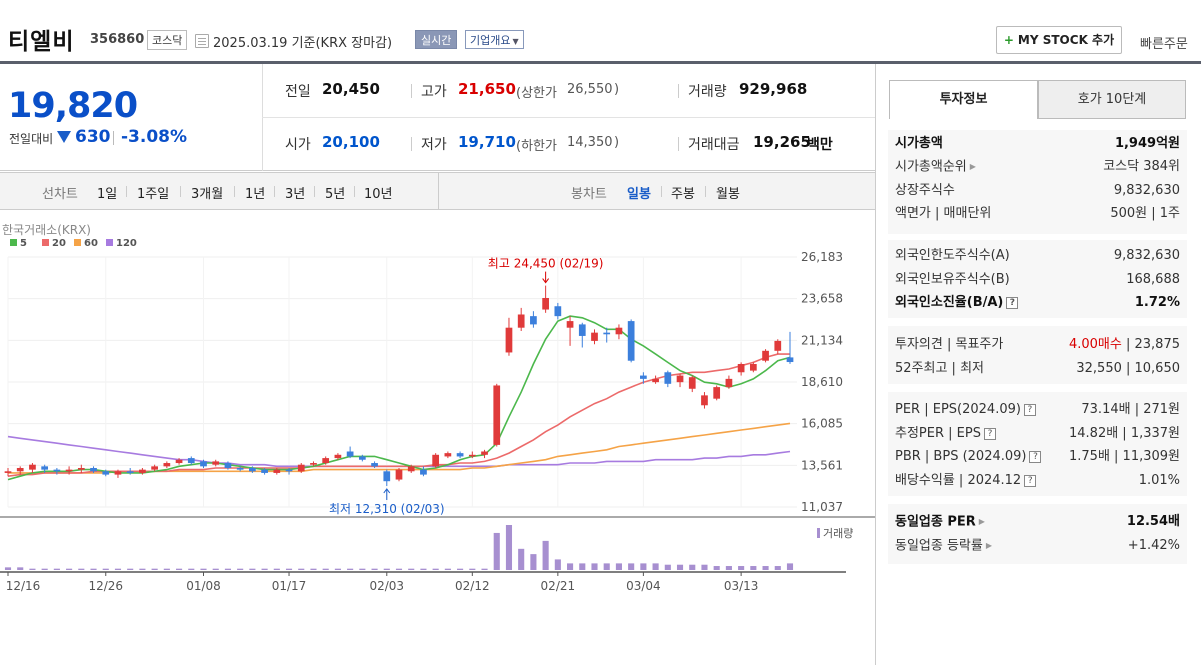  Describe the element at coordinates (107, 194) in the screenshot. I see `period-1d: 1일` at that location.